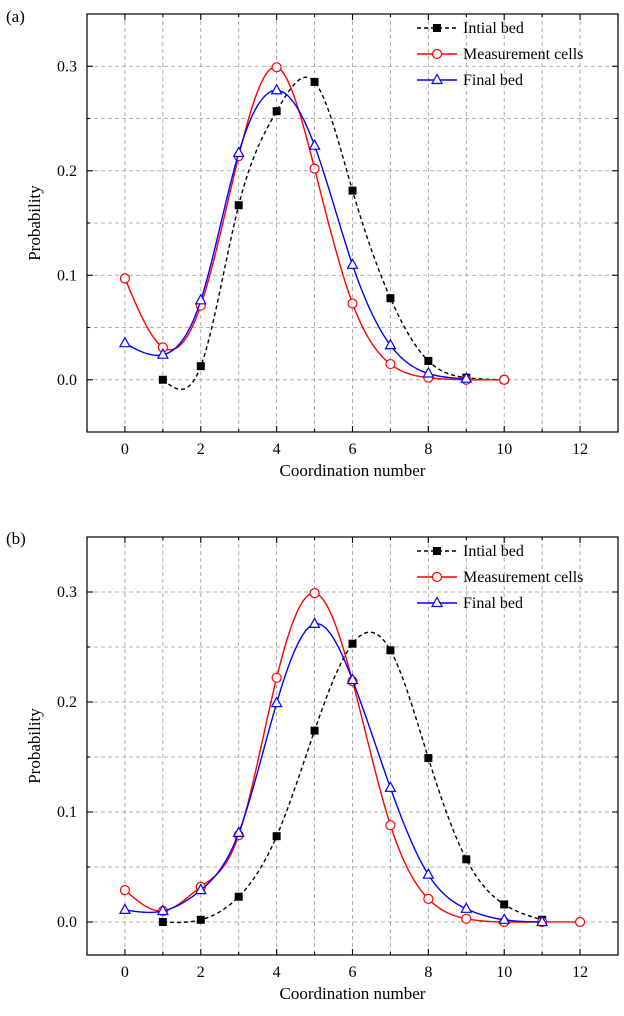 Image resolution: width=624 pixels, height=1016 pixels. I want to click on x-tick-label: 12, so click(580, 449).